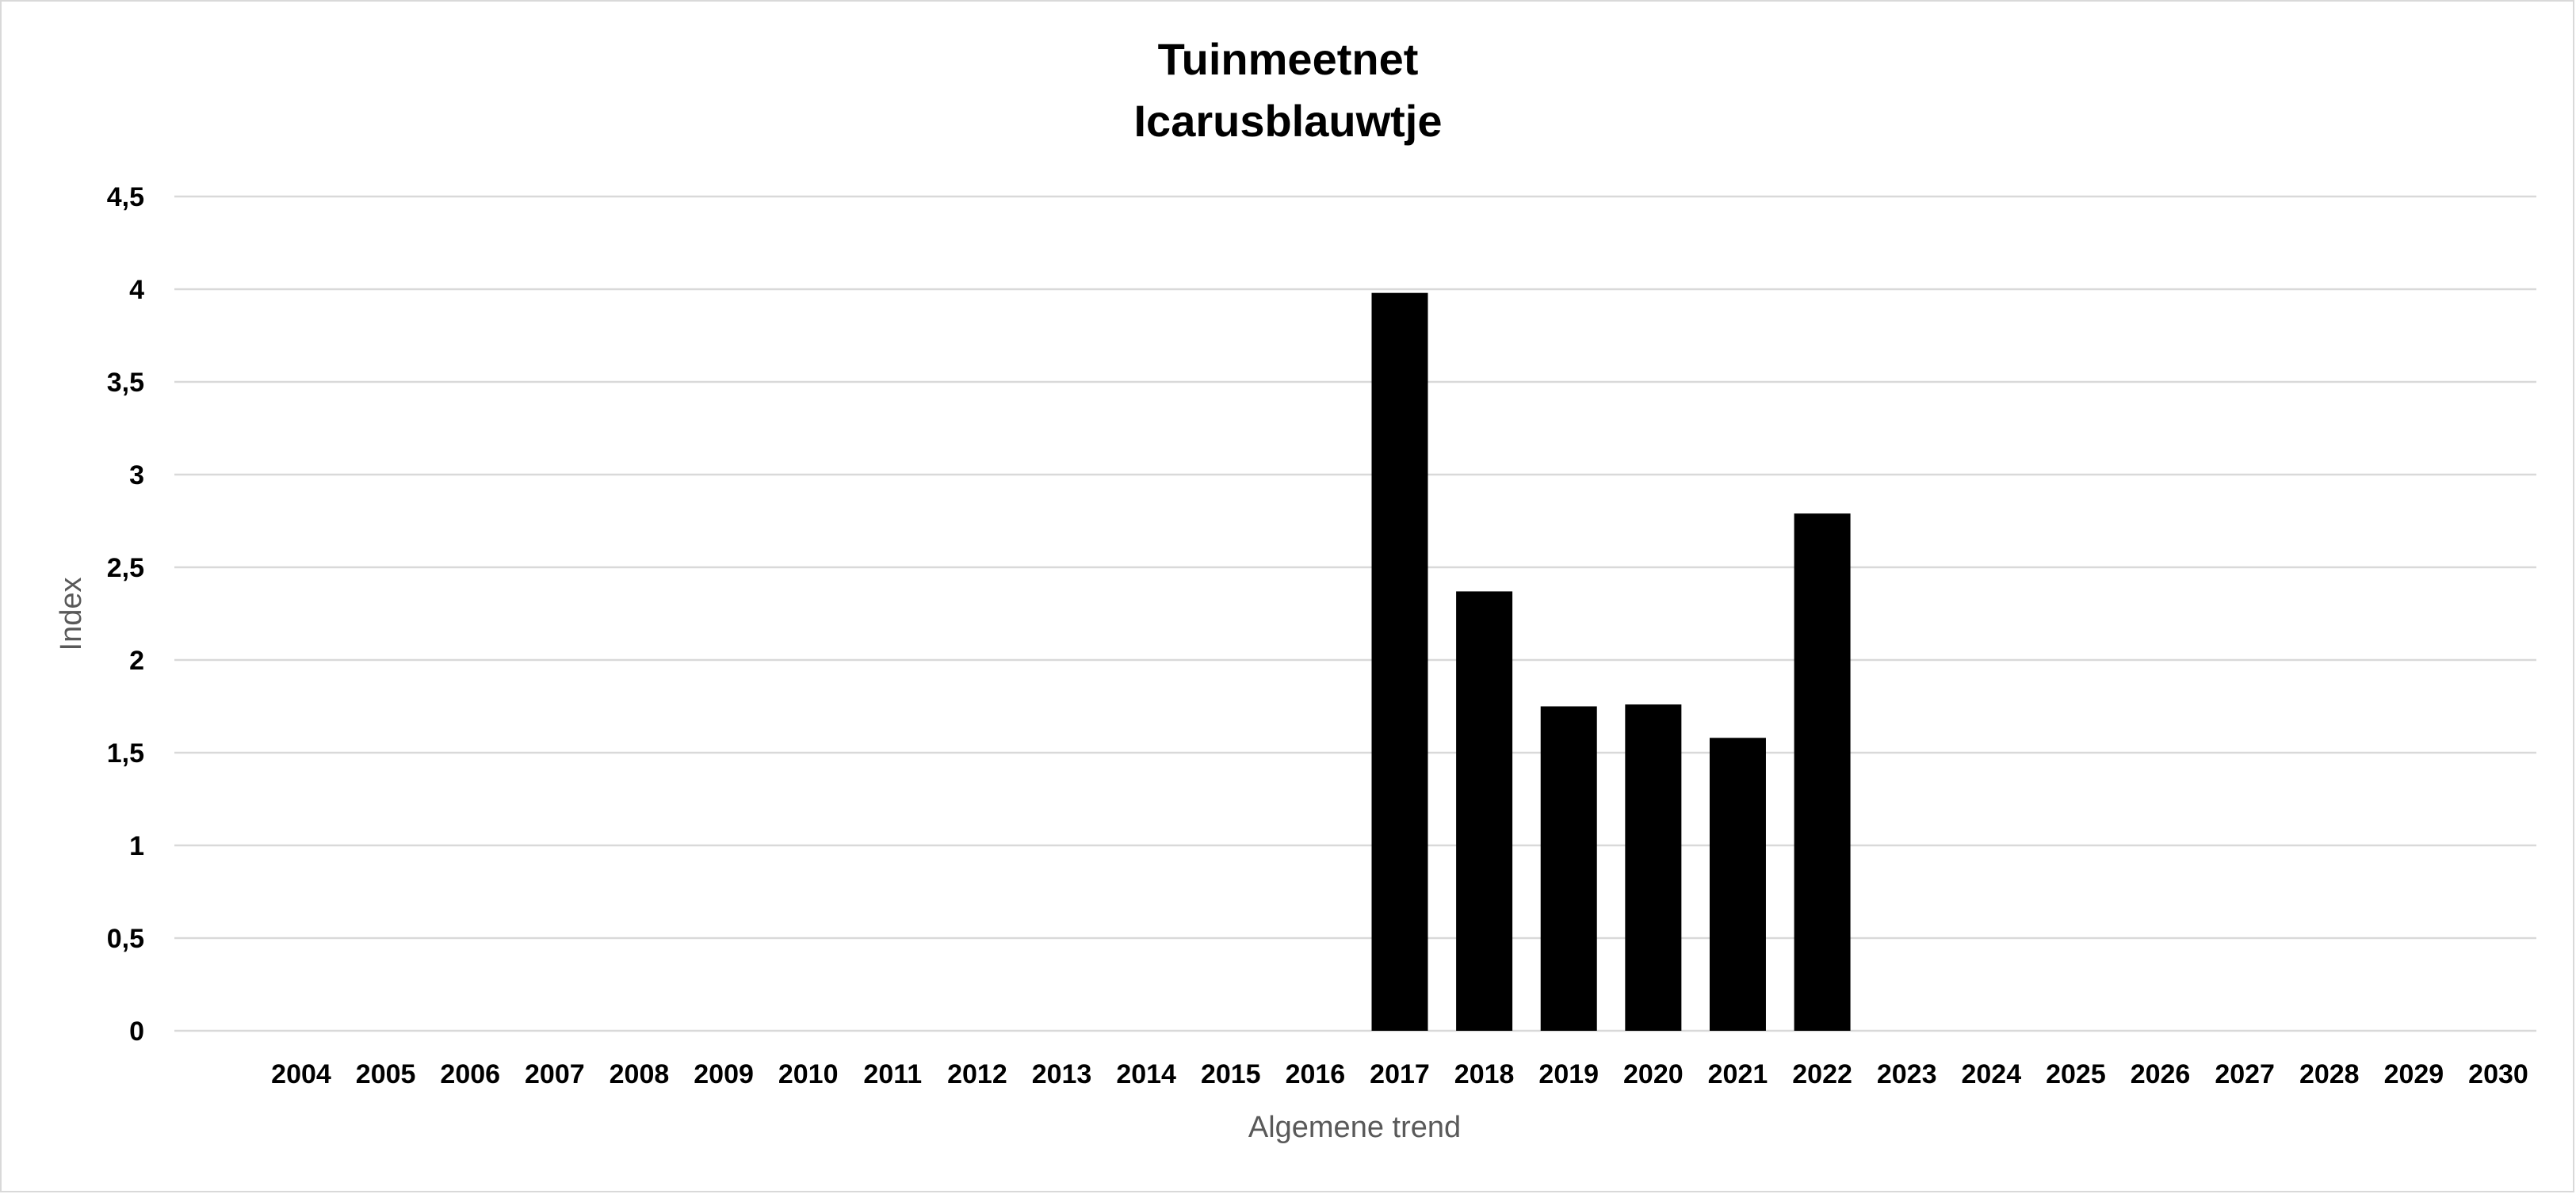 This screenshot has width=2576, height=1194. I want to click on x-tick-label: 2021, so click(1738, 1074).